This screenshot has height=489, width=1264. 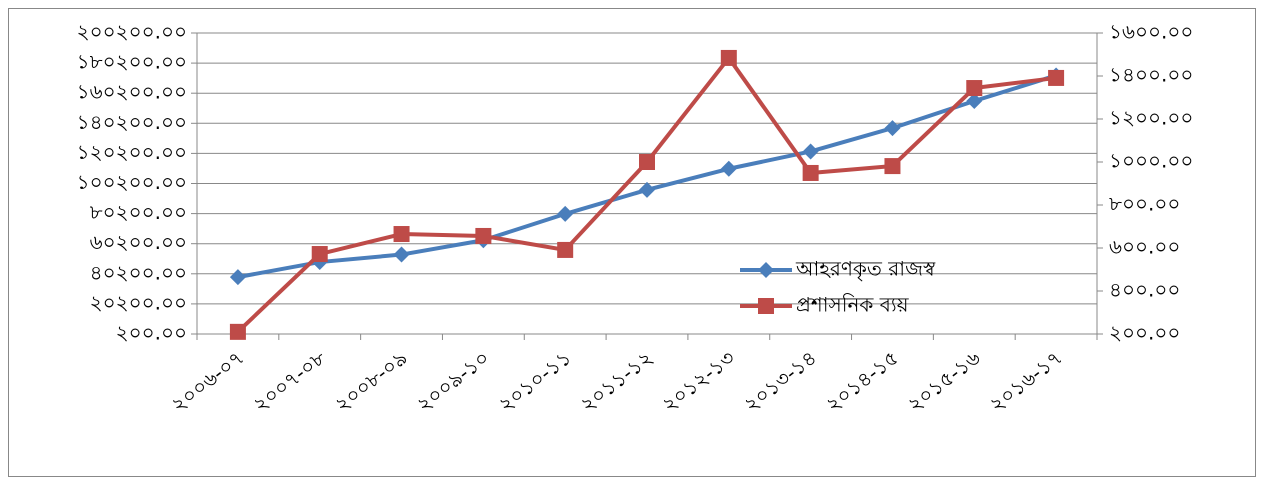 I want to click on y2-tick-label: ৪০০.০০, so click(x=1144, y=290).